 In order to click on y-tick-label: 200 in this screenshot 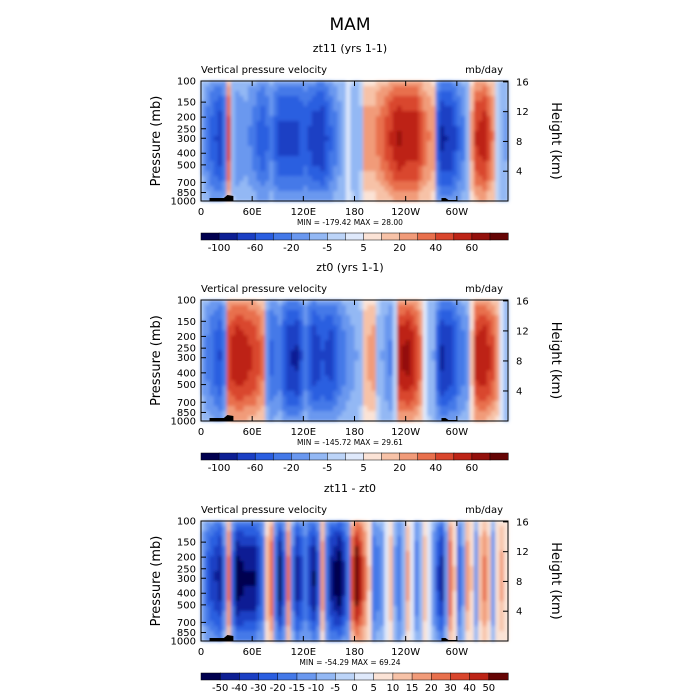, I will do `click(186, 118)`.